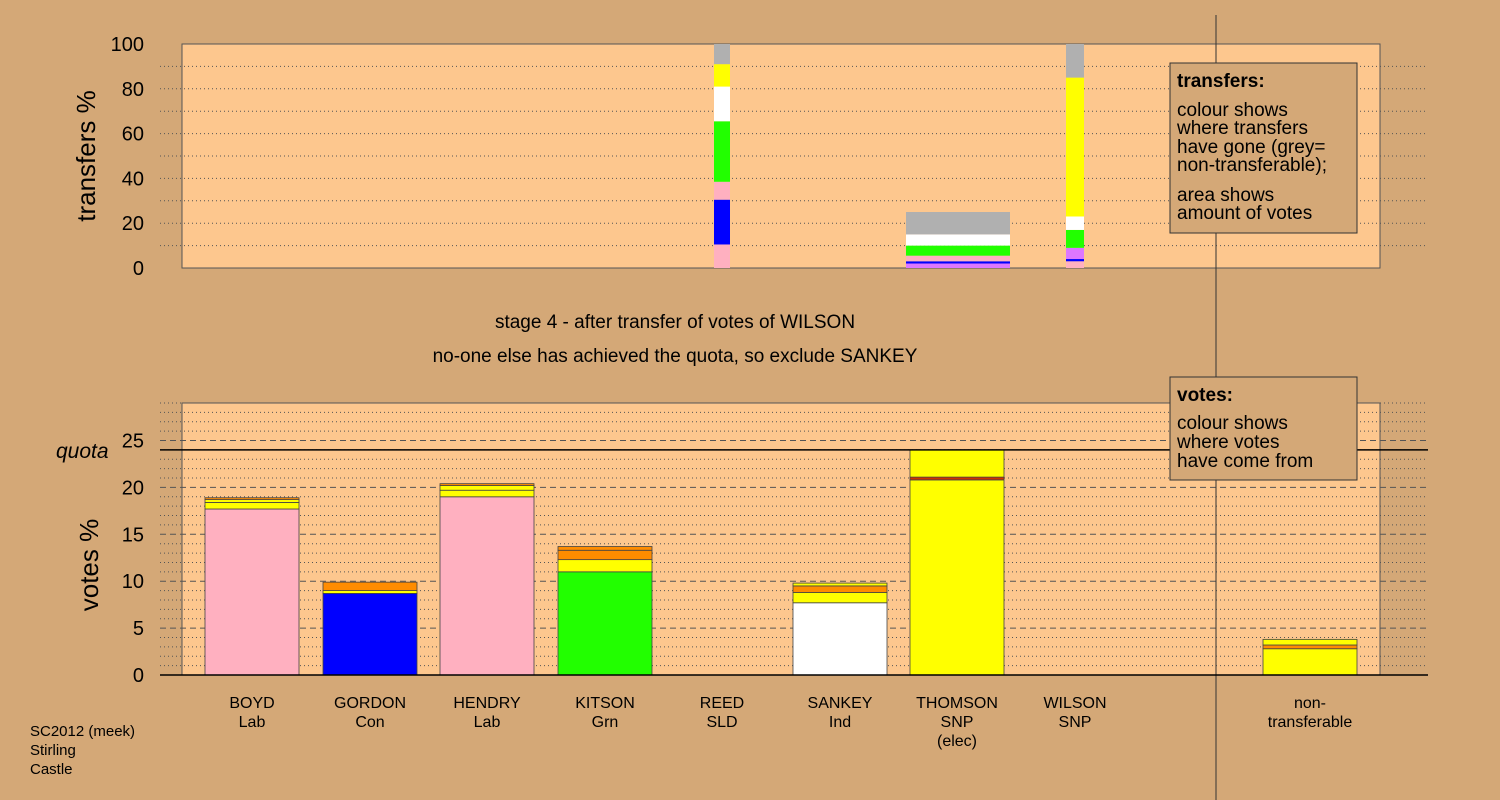 The image size is (1500, 800). Describe the element at coordinates (1244, 213) in the screenshot. I see `transfers-legend-line: amount of votes` at that location.